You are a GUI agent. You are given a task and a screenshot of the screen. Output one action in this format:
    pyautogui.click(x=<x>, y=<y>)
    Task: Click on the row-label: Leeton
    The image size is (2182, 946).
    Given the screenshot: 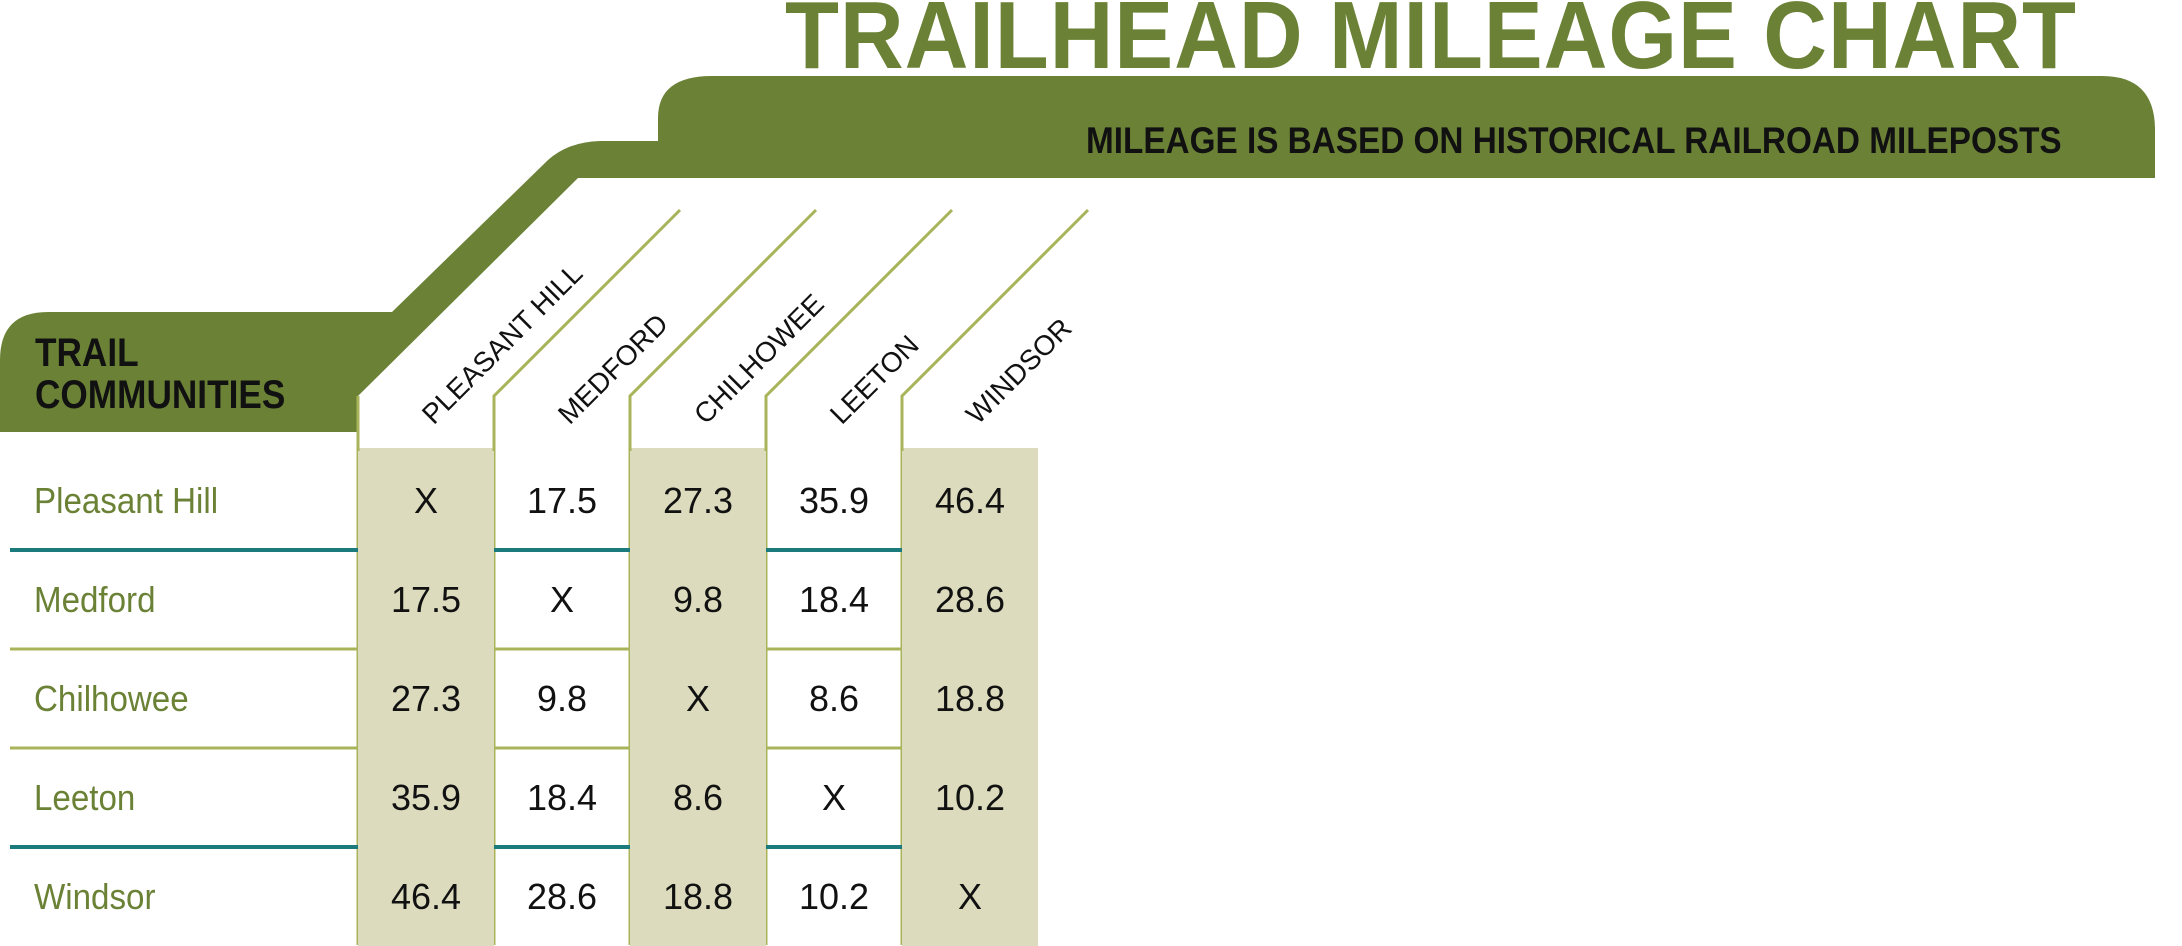 What is the action you would take?
    pyautogui.click(x=85, y=797)
    